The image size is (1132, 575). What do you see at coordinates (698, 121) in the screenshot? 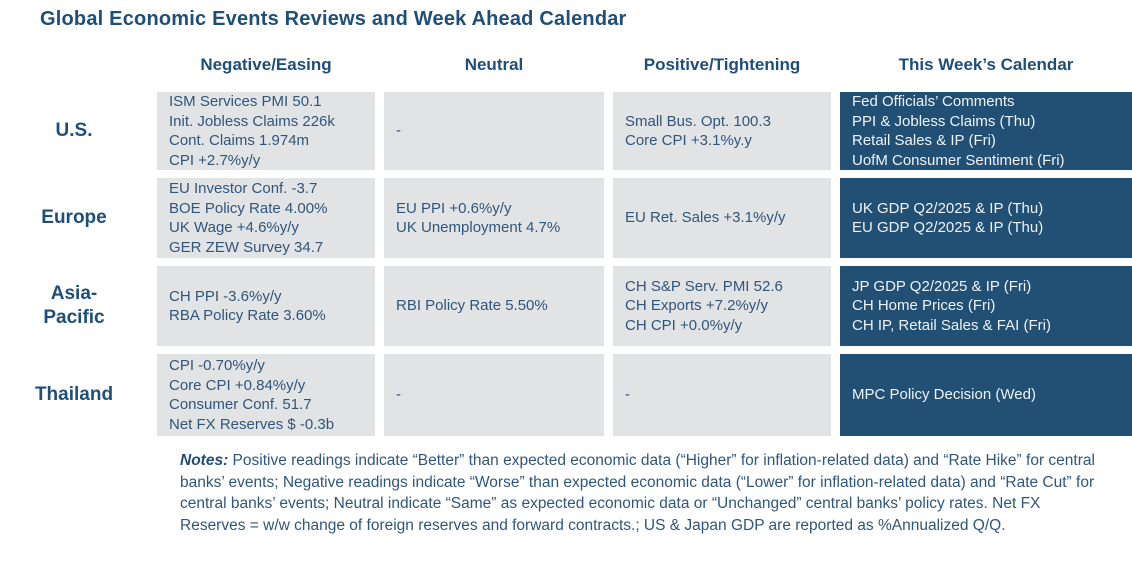
I see `cell-line: Small Bus. Opt. 100.3` at bounding box center [698, 121].